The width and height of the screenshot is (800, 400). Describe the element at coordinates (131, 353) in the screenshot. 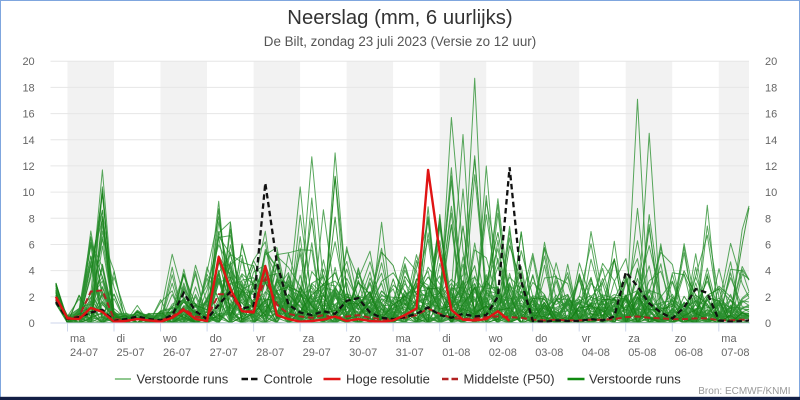

I see `svg-text: 25-07` at that location.